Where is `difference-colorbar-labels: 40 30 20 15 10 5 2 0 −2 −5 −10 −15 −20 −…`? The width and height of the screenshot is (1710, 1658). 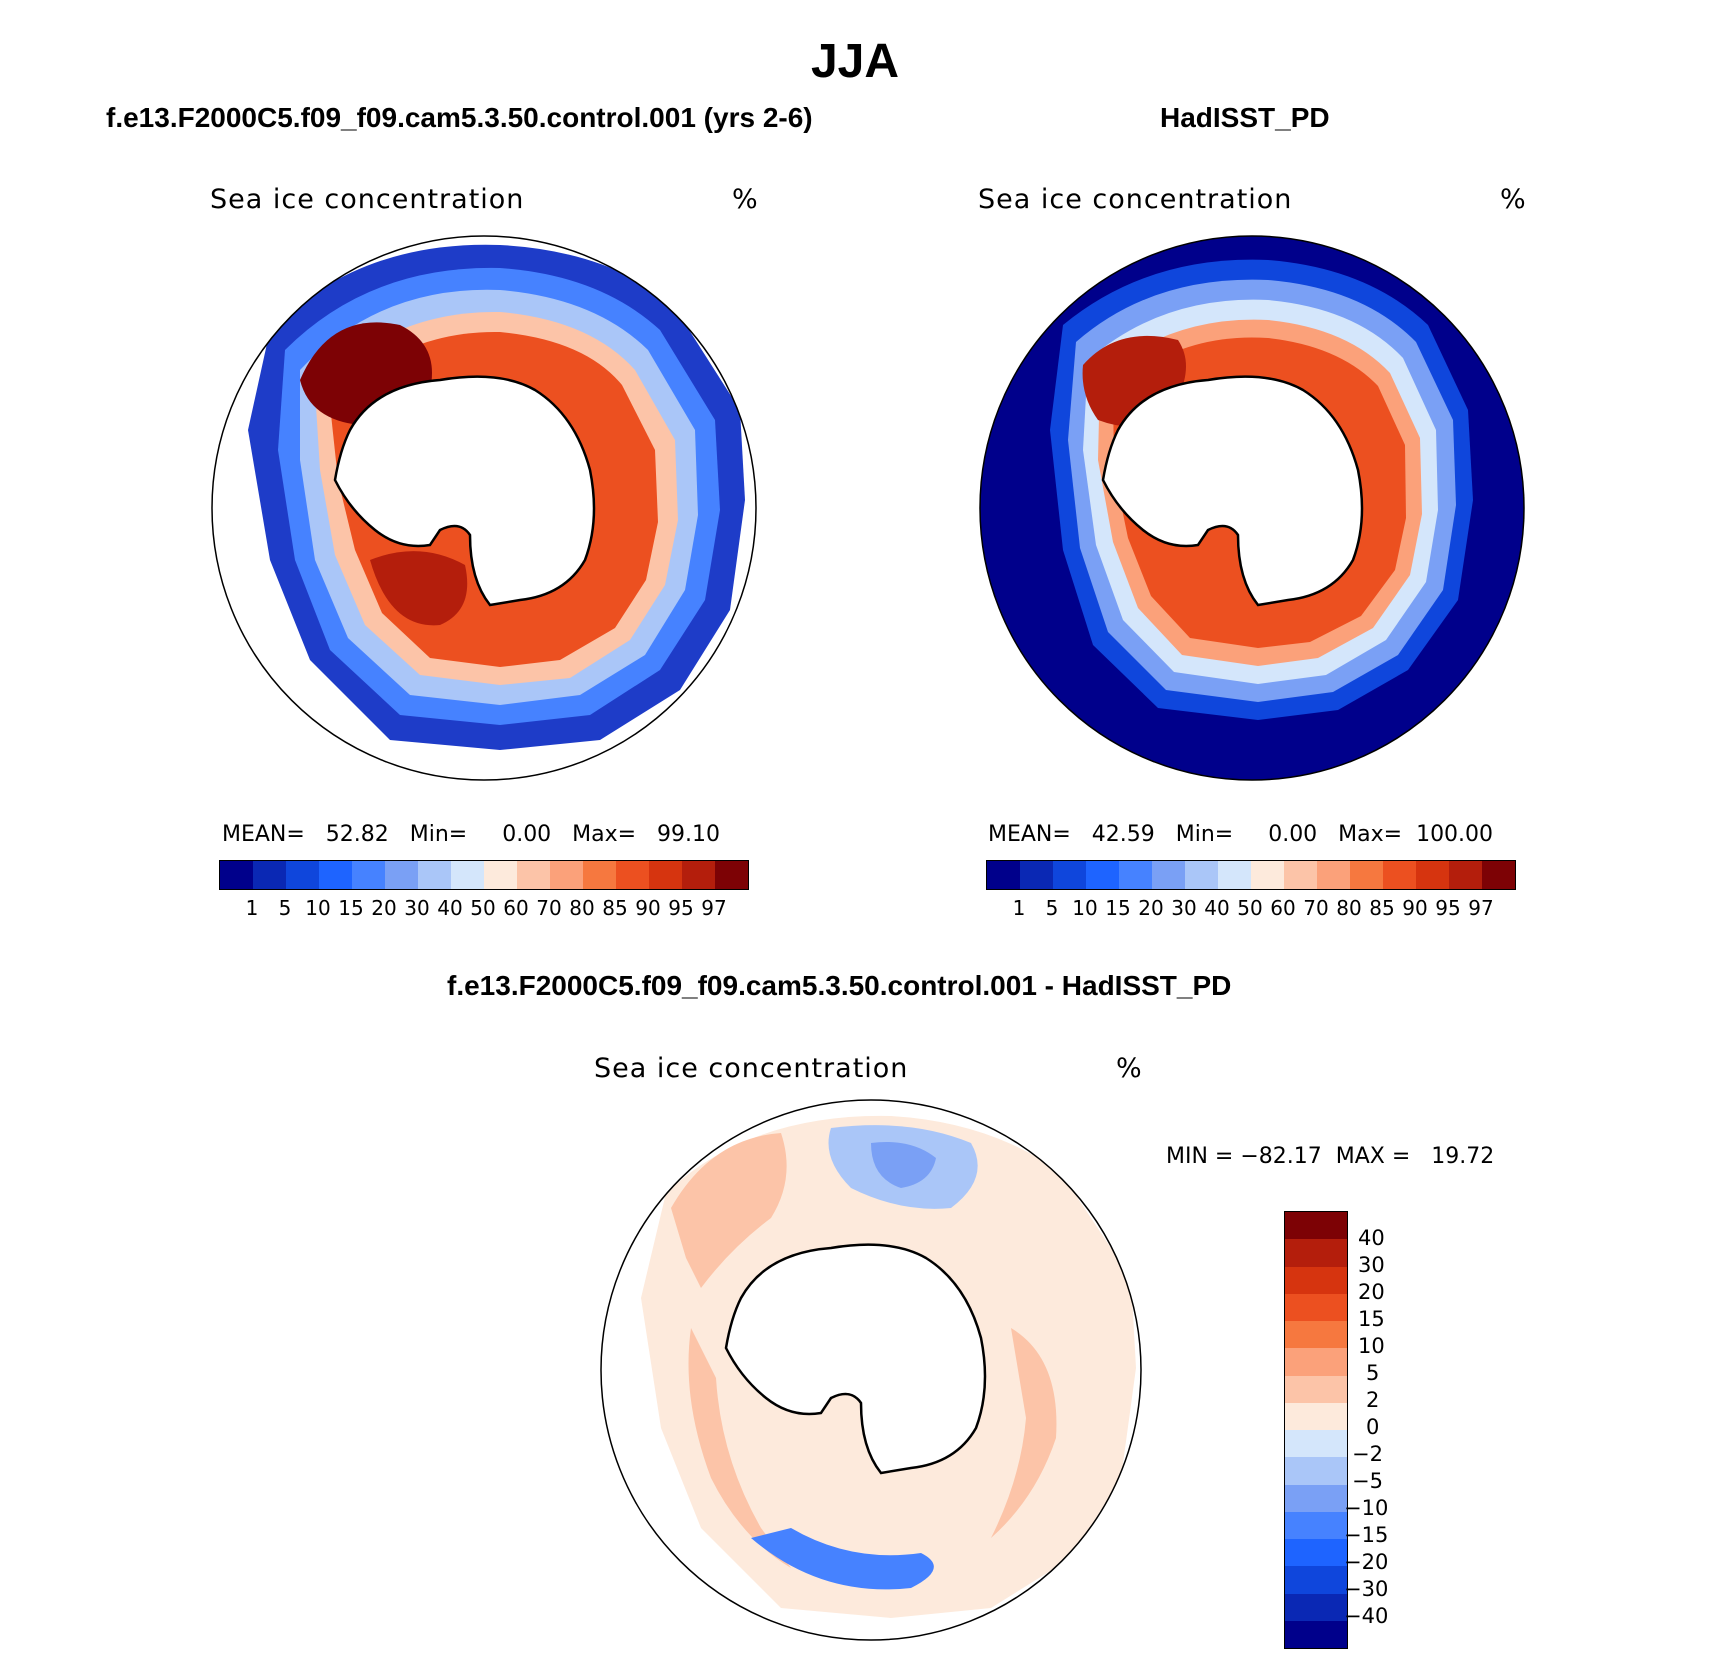
difference-colorbar-labels: 40 30 20 15 10 5 2 0 −2 −5 −10 −15 −20 −… is located at coordinates (1393, 1429).